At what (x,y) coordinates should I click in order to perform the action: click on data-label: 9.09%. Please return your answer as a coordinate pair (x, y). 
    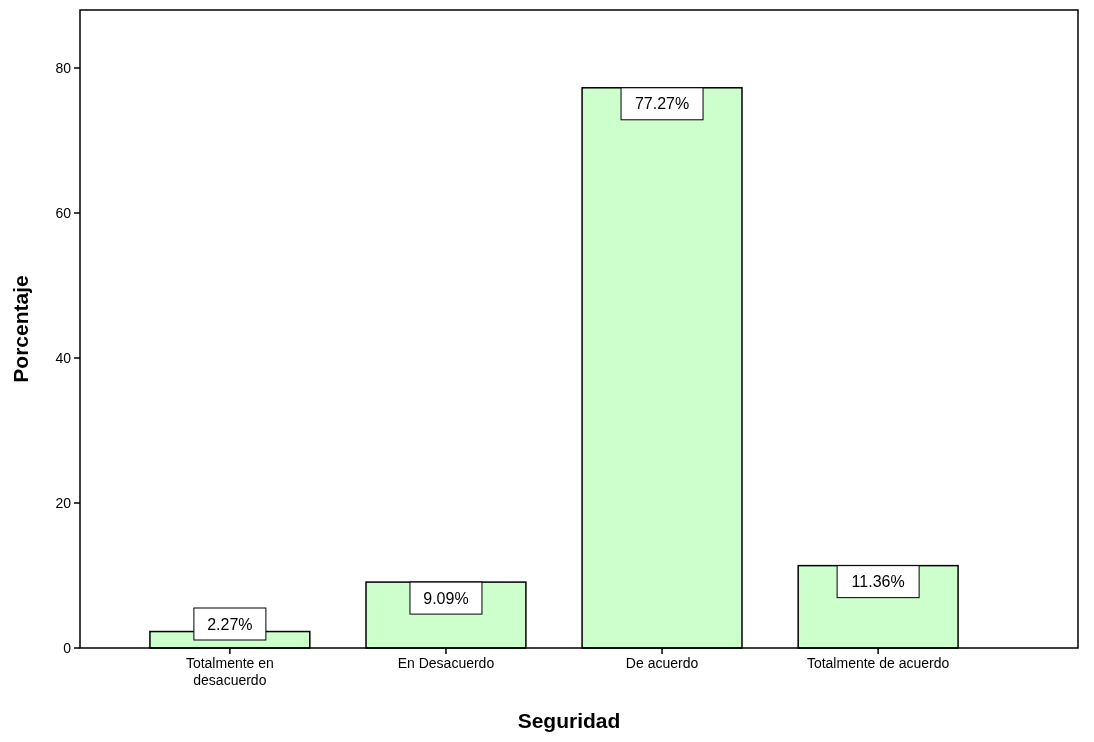
    Looking at the image, I should click on (446, 598).